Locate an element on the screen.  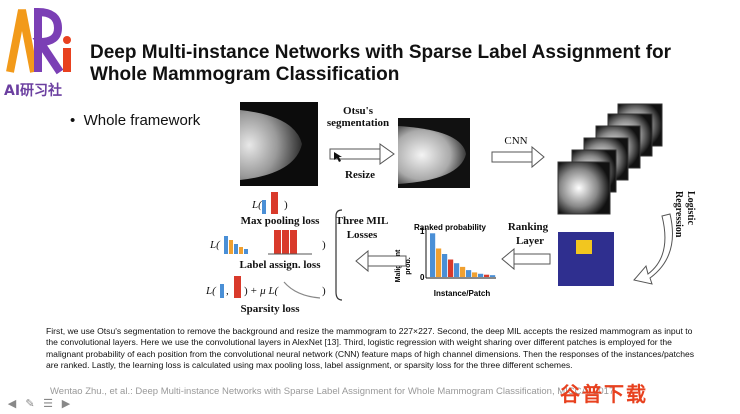
resized-mammogram-image is located at coordinates (434, 153).